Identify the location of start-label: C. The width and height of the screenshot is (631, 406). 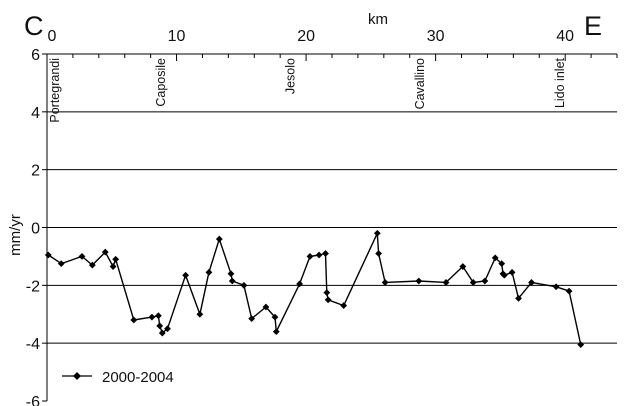
(34, 26).